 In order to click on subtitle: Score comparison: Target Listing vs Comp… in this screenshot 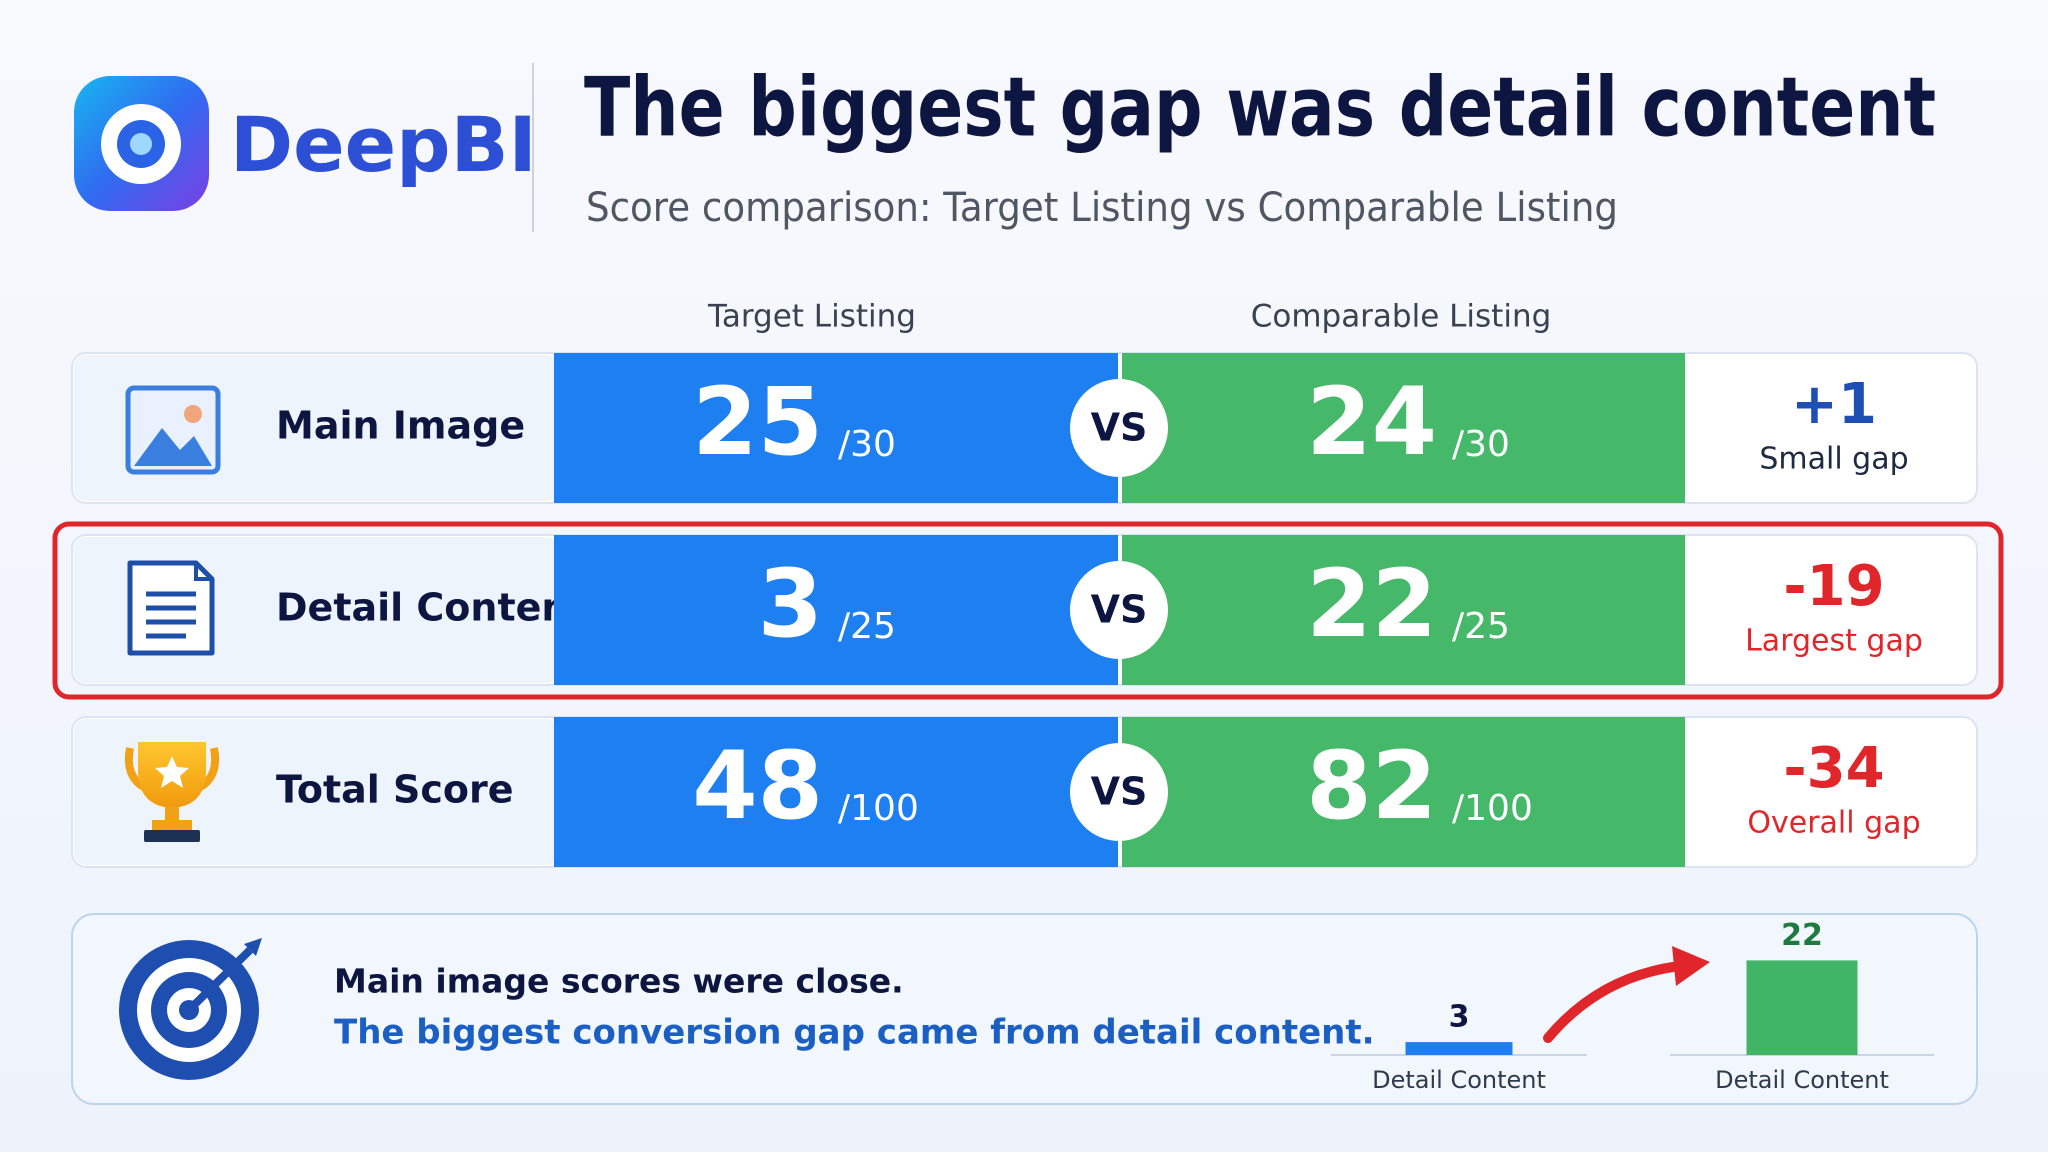, I will do `click(1102, 208)`.